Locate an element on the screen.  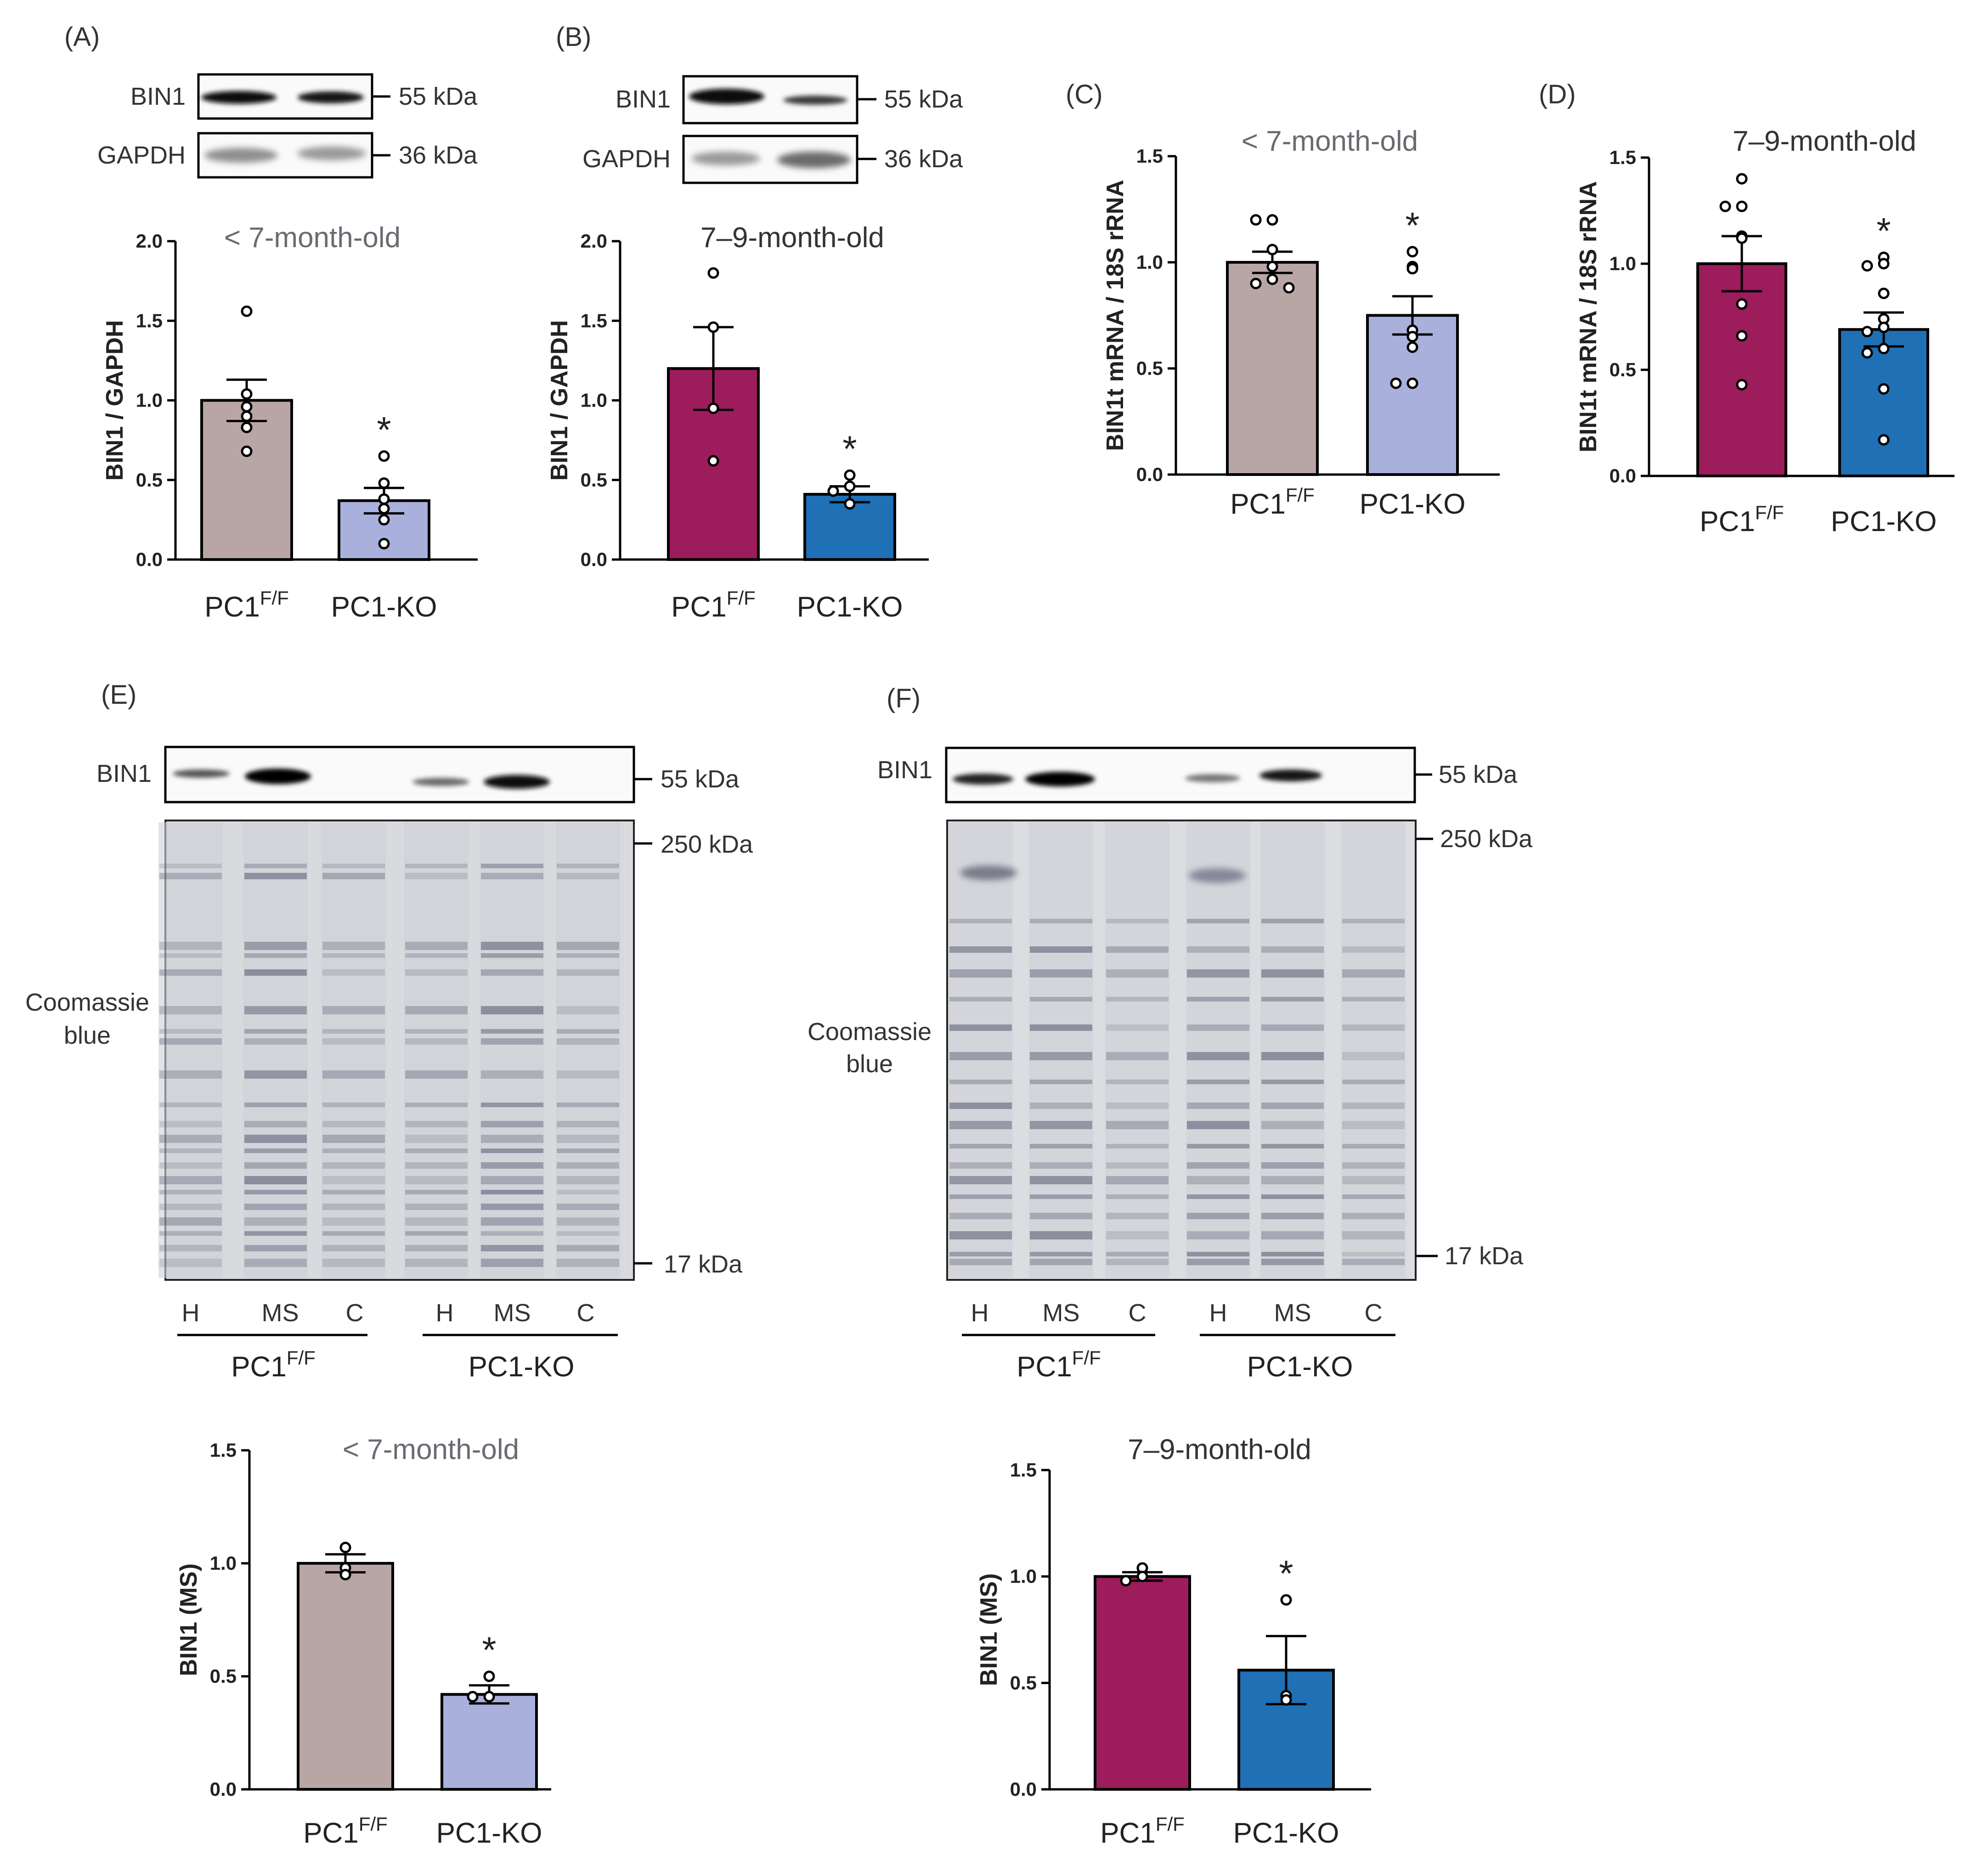
blot-e-bin1-band-h1 is located at coordinates (201, 773).